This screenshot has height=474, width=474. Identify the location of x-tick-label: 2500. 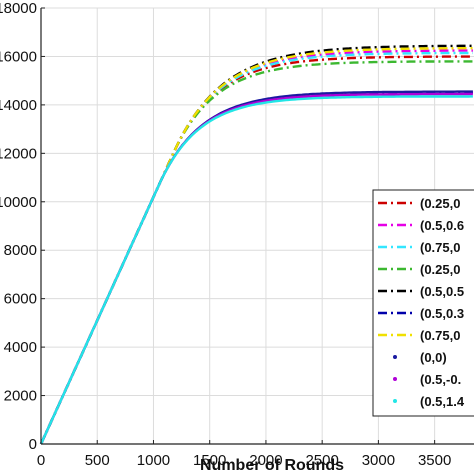
(321, 460).